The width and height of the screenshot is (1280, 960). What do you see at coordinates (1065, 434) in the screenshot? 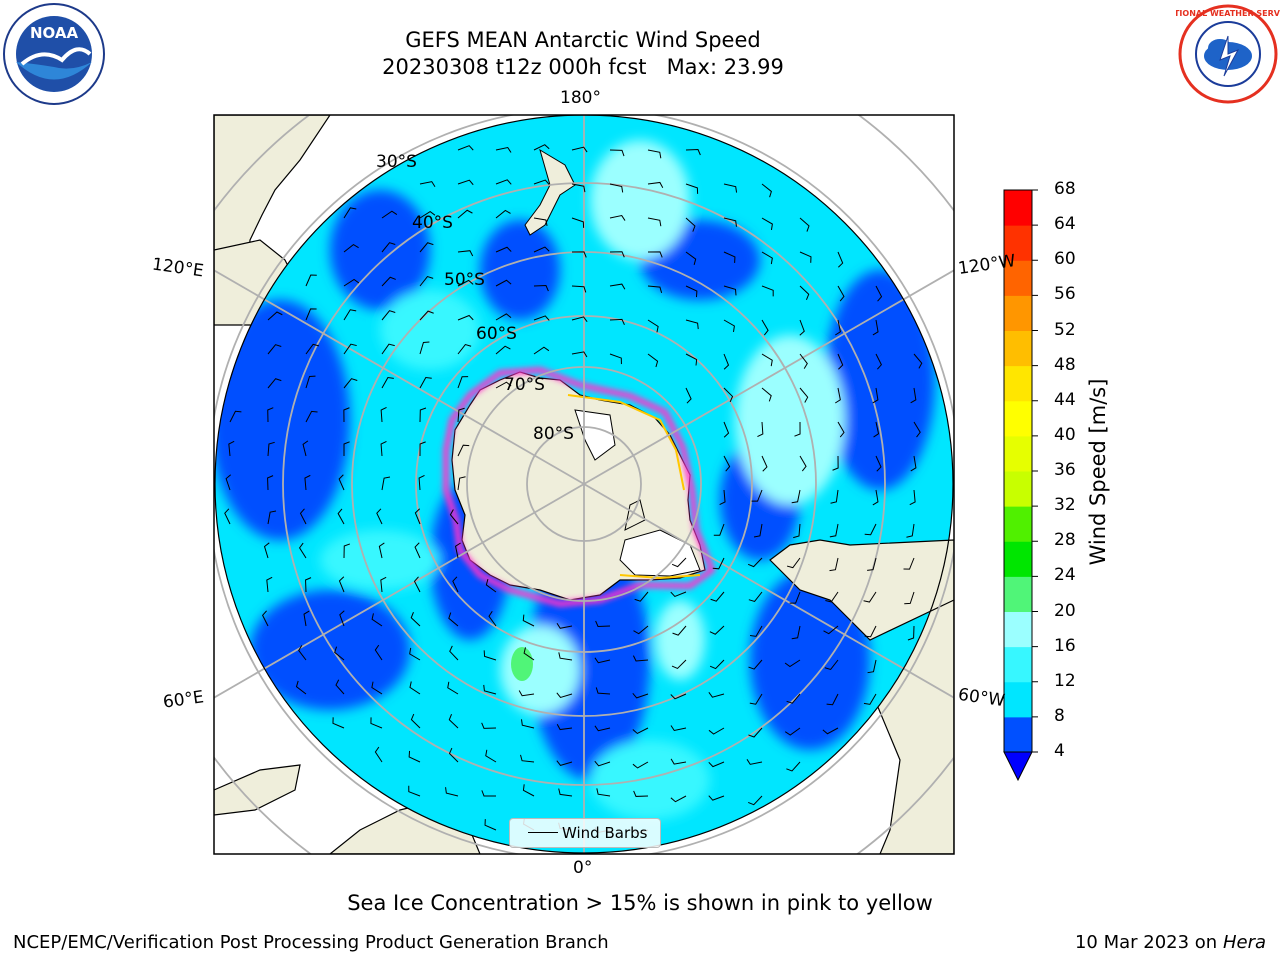
I see `colorbar-tick-label: 40` at bounding box center [1065, 434].